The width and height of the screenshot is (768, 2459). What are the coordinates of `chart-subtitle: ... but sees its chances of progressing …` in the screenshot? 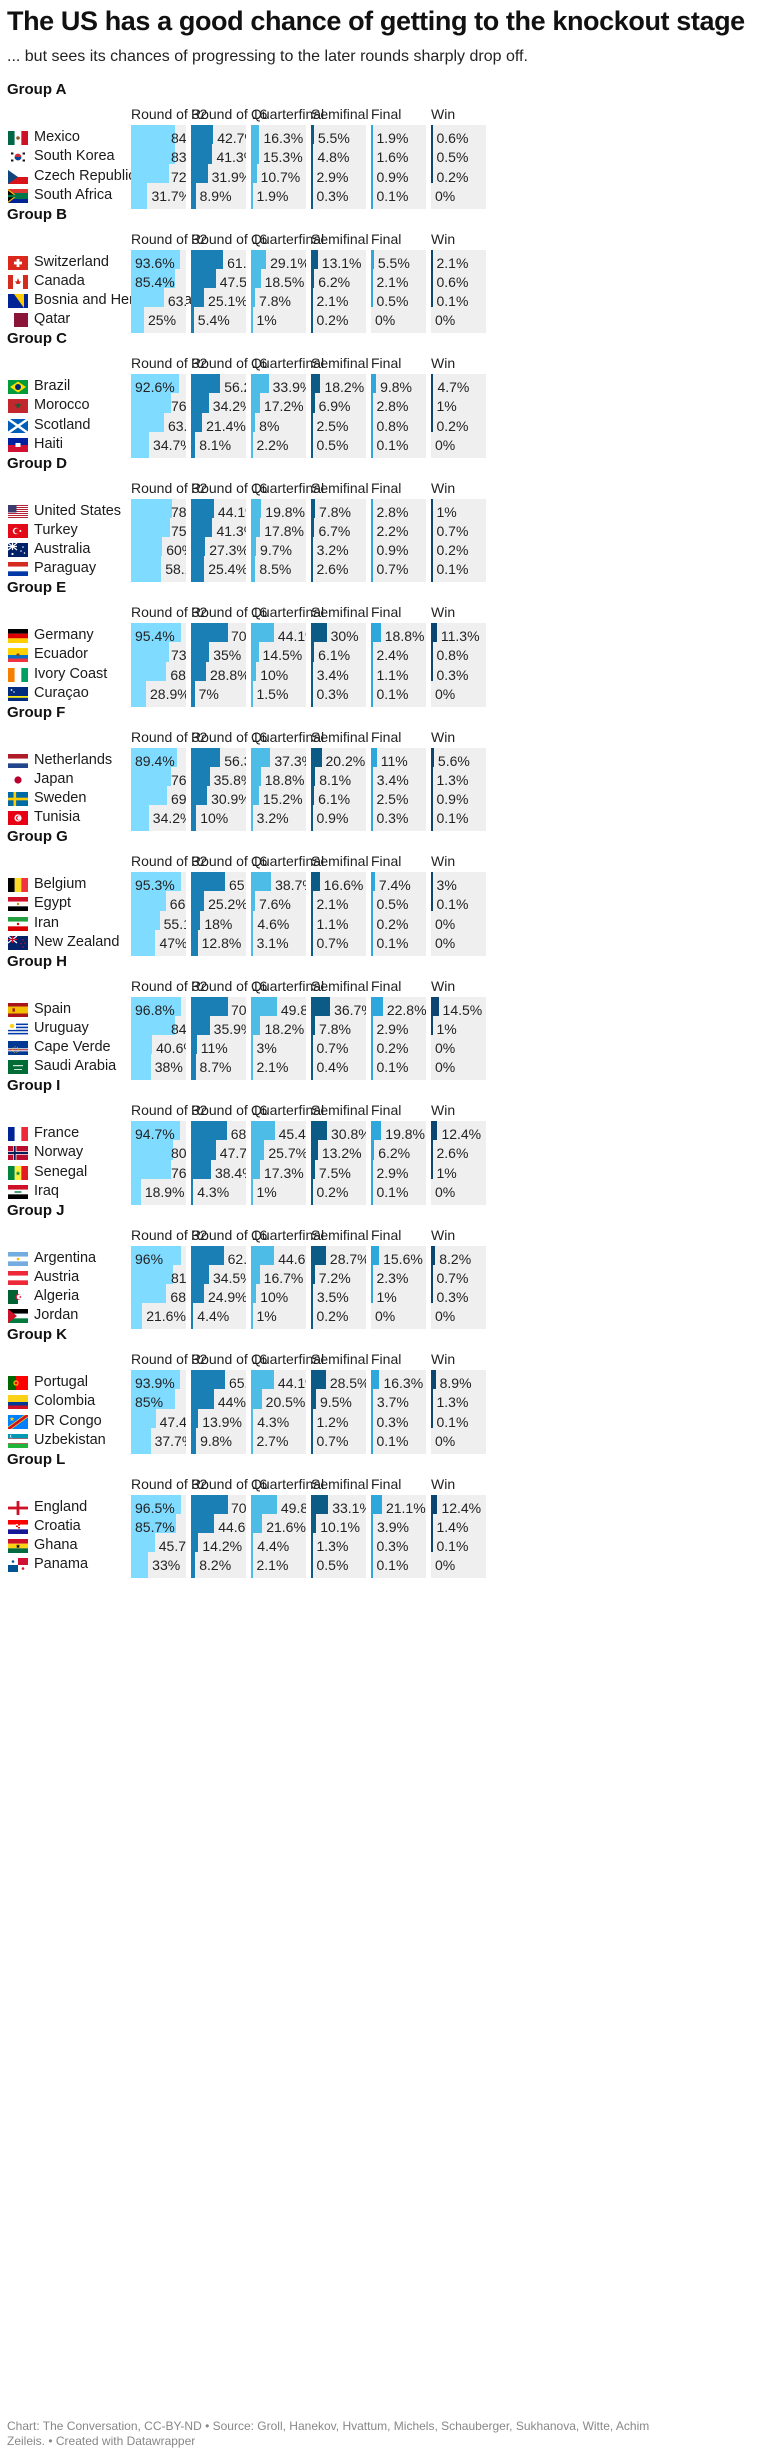 It's located at (267, 56).